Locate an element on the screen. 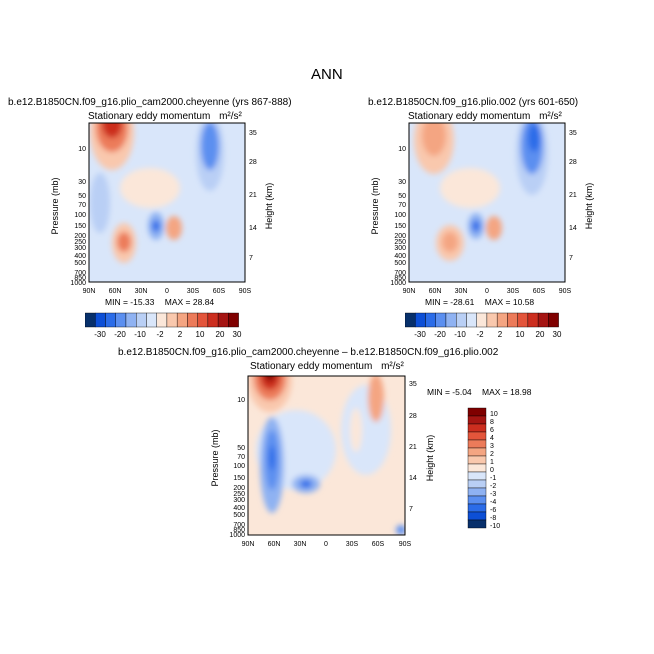 This screenshot has height=654, width=654. min-value: -15.33 is located at coordinates (142, 302).